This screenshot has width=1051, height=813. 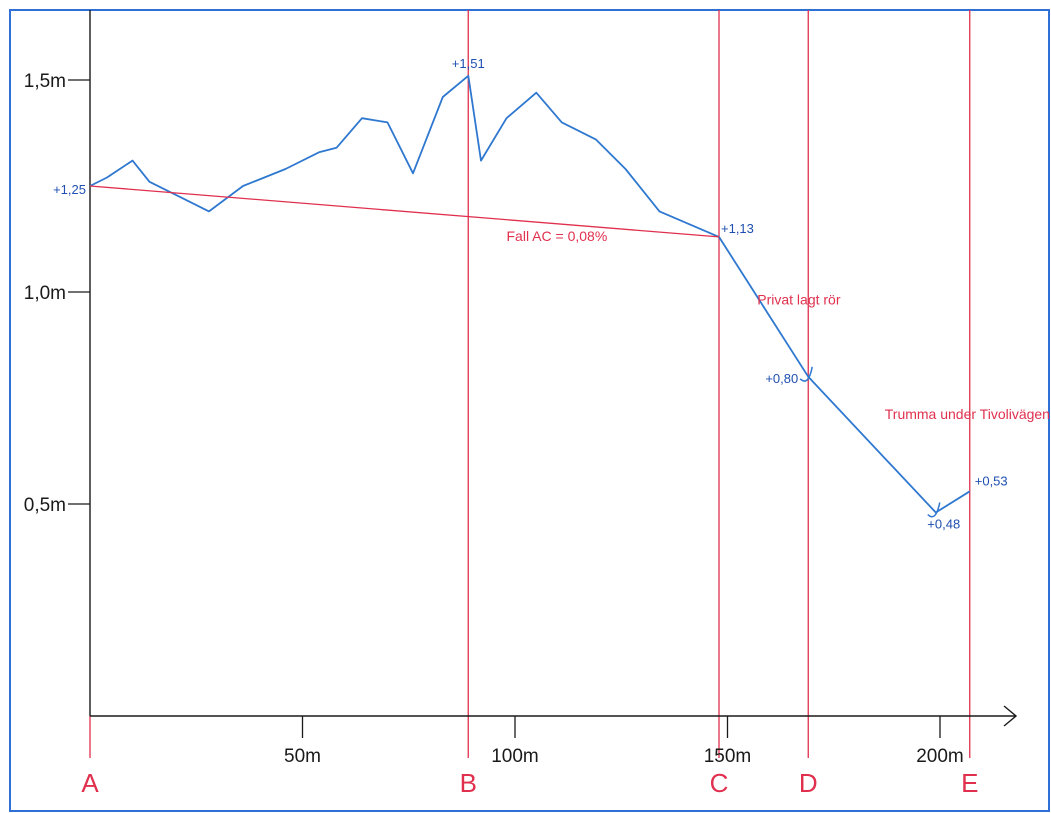 What do you see at coordinates (799, 300) in the screenshot?
I see `annotation-label: Privat lagt rör` at bounding box center [799, 300].